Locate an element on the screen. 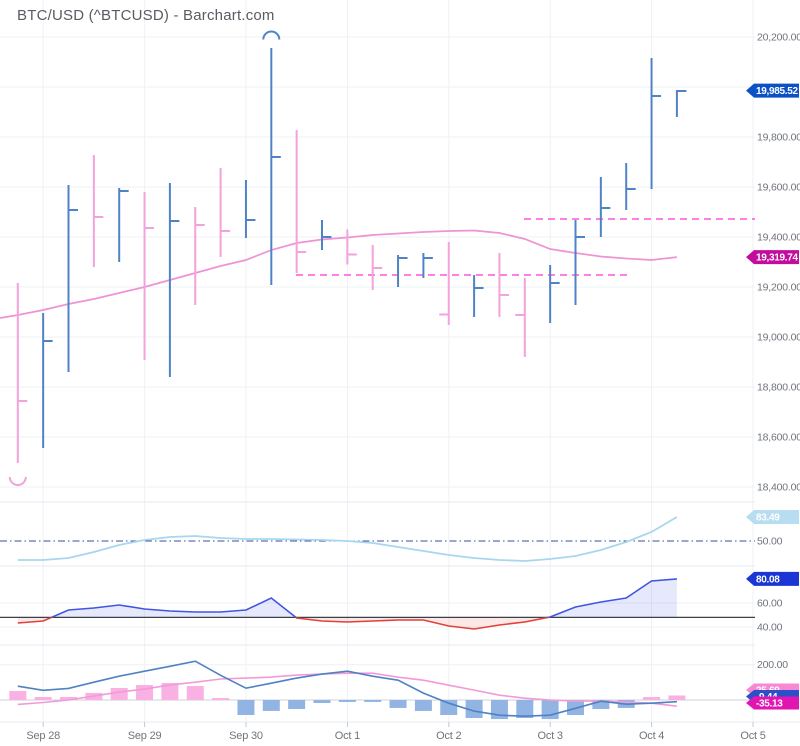 The height and width of the screenshot is (746, 800). svg-text: 83.49 is located at coordinates (768, 517).